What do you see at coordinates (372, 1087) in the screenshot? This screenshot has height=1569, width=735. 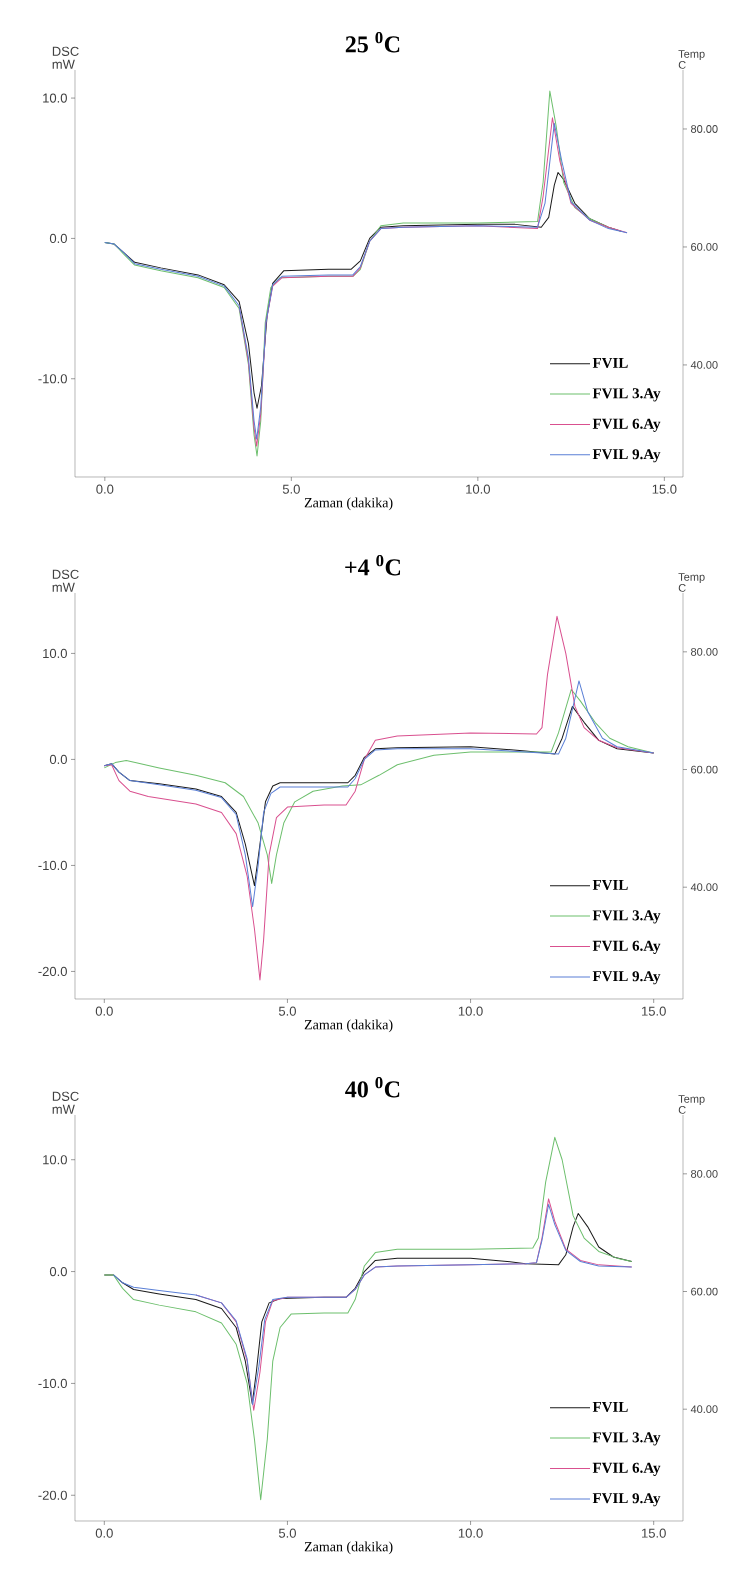 I see `chart-title: 40 $^{0}$C` at bounding box center [372, 1087].